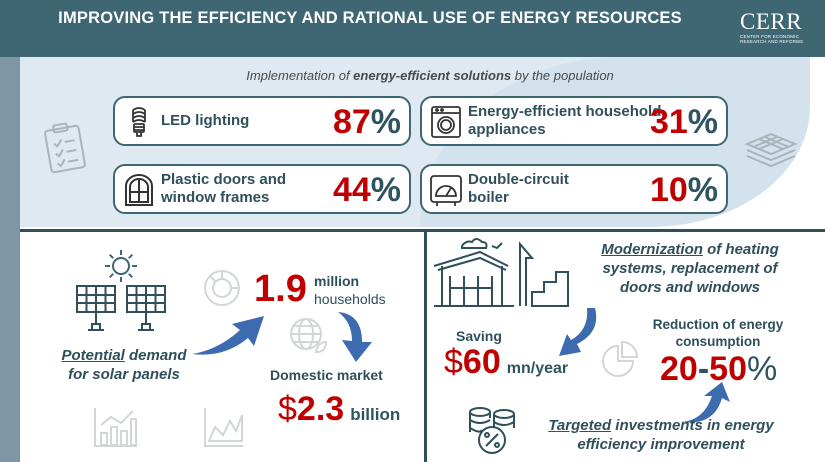 This screenshot has width=825, height=462. I want to click on modern-house-icon, so click(501, 272).